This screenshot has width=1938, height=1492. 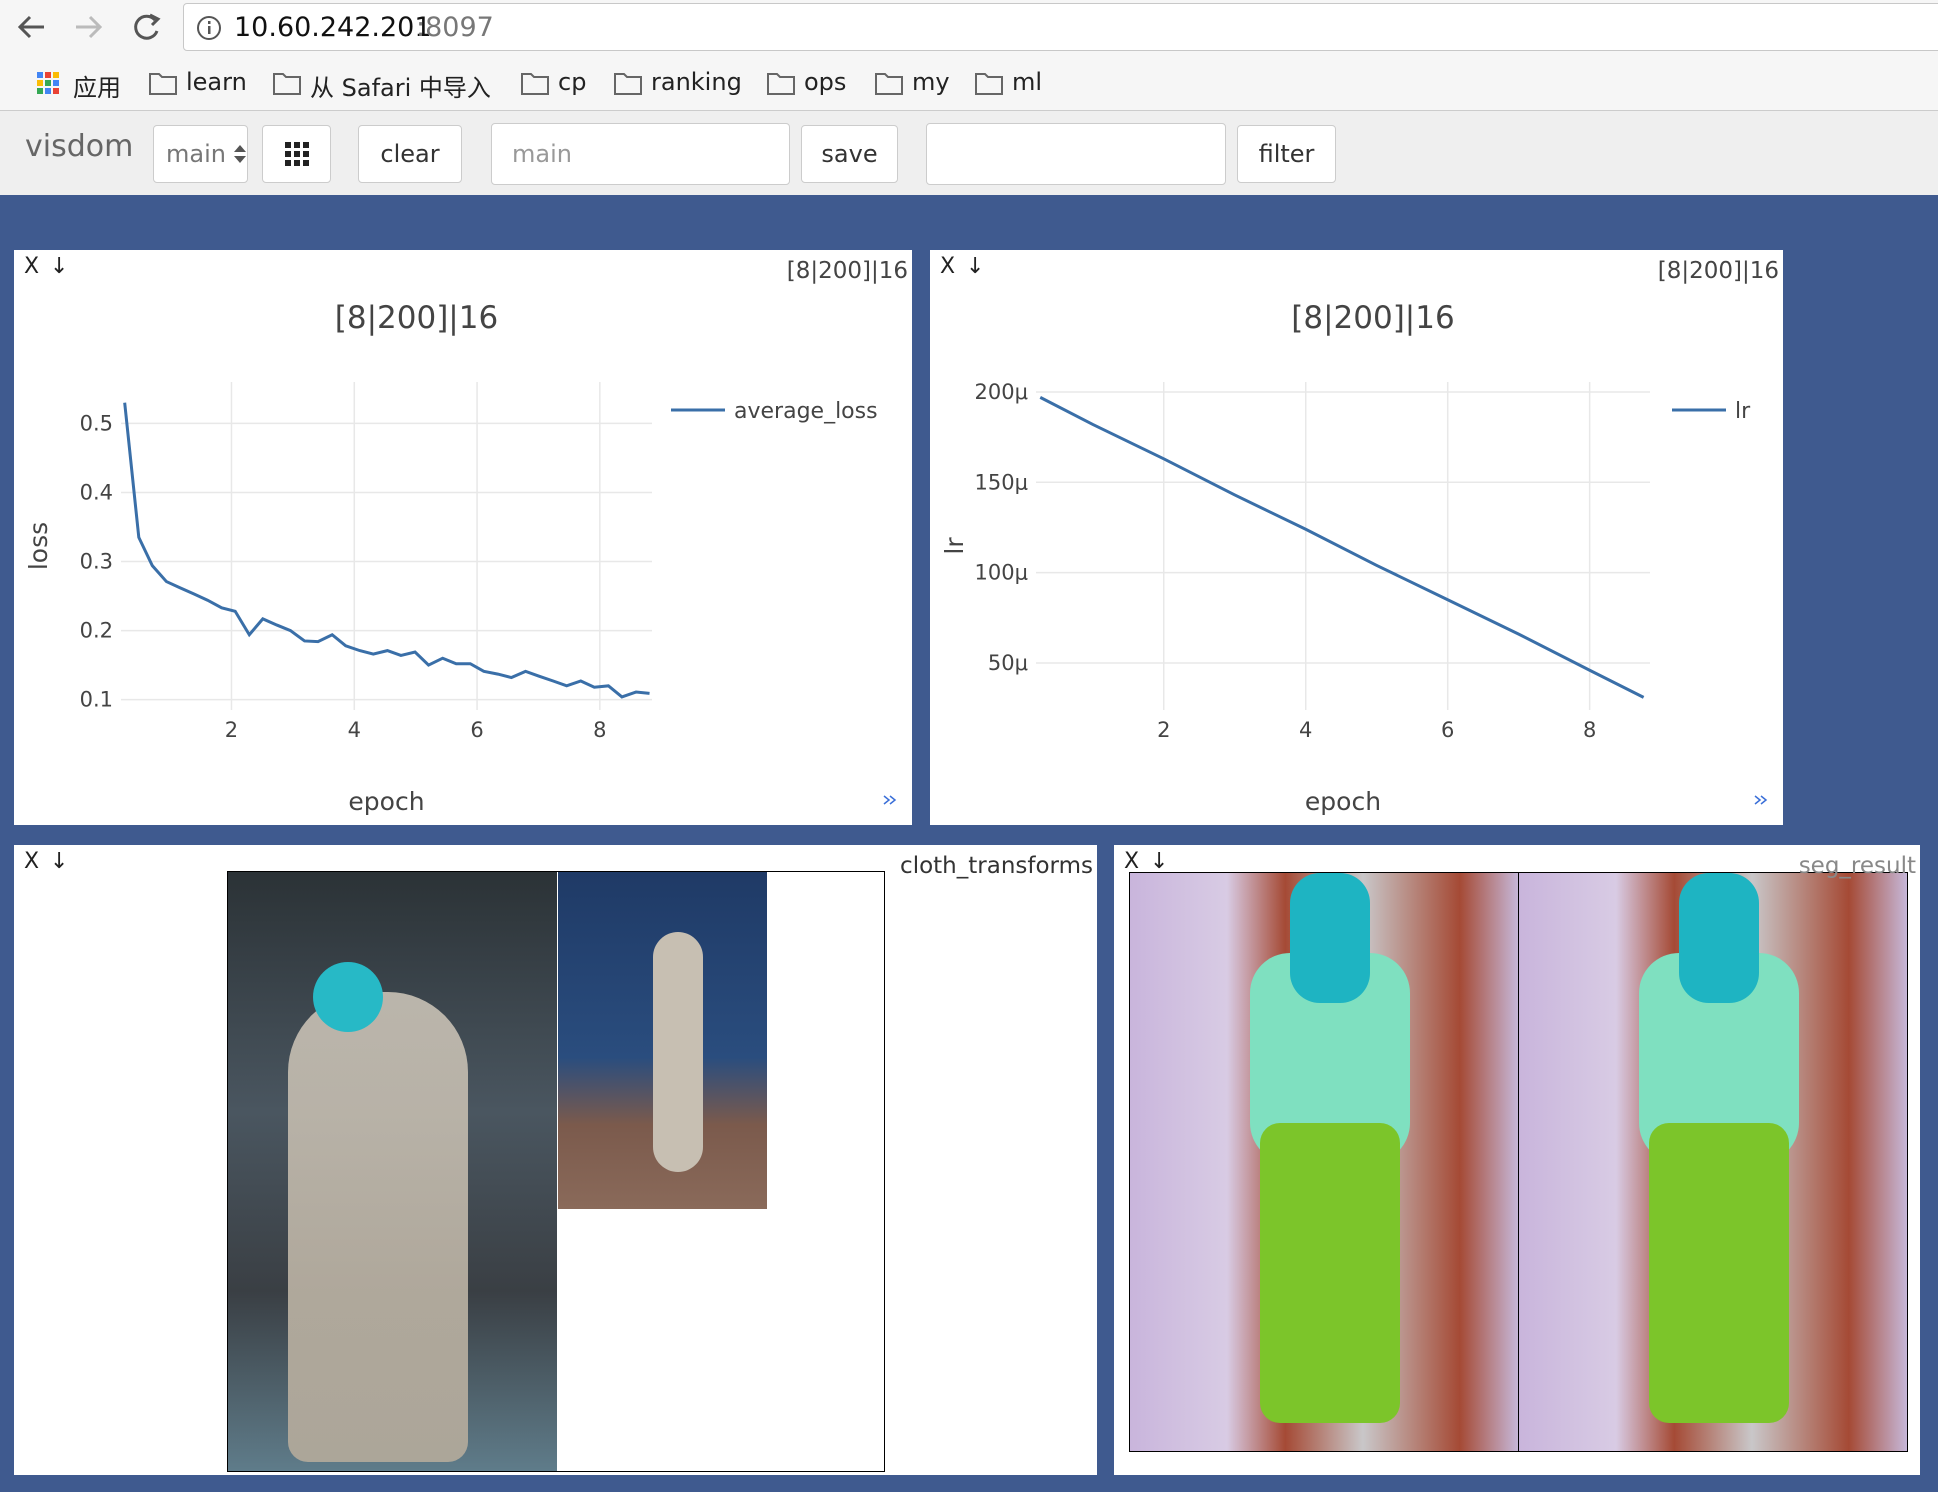 What do you see at coordinates (825, 82) in the screenshot?
I see `bookmark: ops` at bounding box center [825, 82].